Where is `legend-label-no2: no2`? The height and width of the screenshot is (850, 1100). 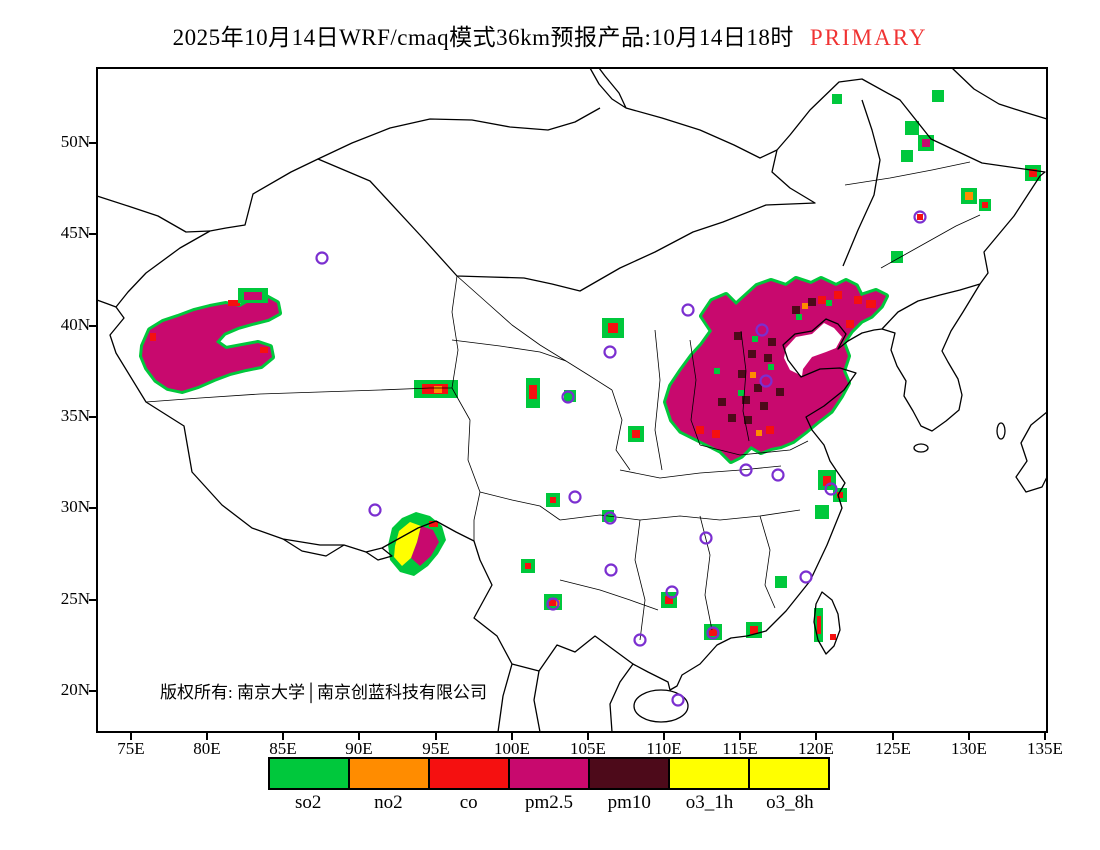
legend-label-no2: no2 is located at coordinates (388, 802).